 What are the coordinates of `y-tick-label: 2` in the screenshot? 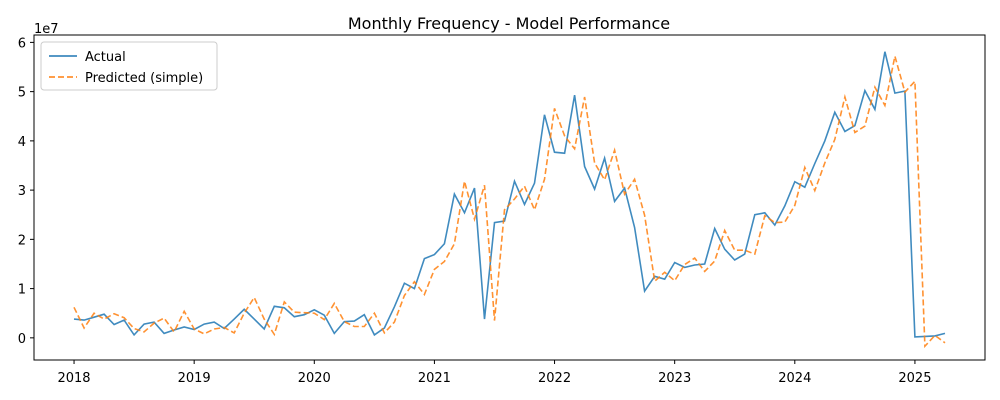 It's located at (22, 240).